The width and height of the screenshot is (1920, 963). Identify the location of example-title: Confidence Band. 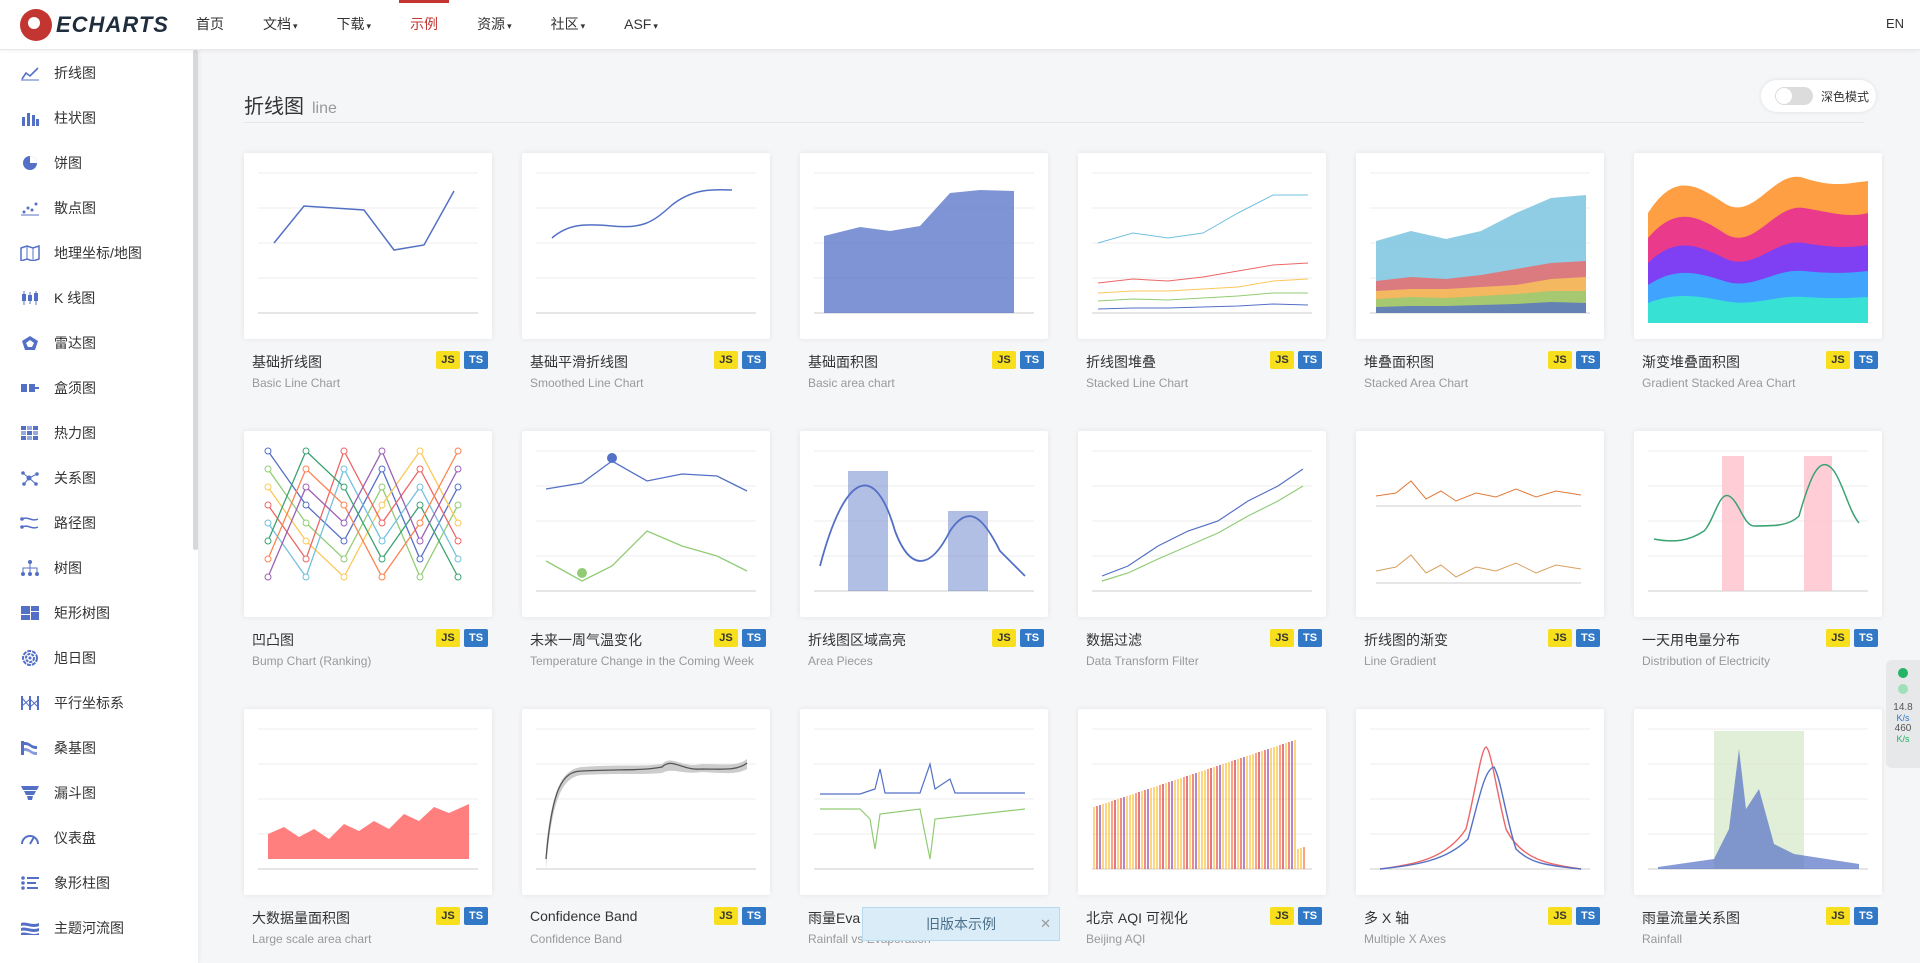
(584, 916).